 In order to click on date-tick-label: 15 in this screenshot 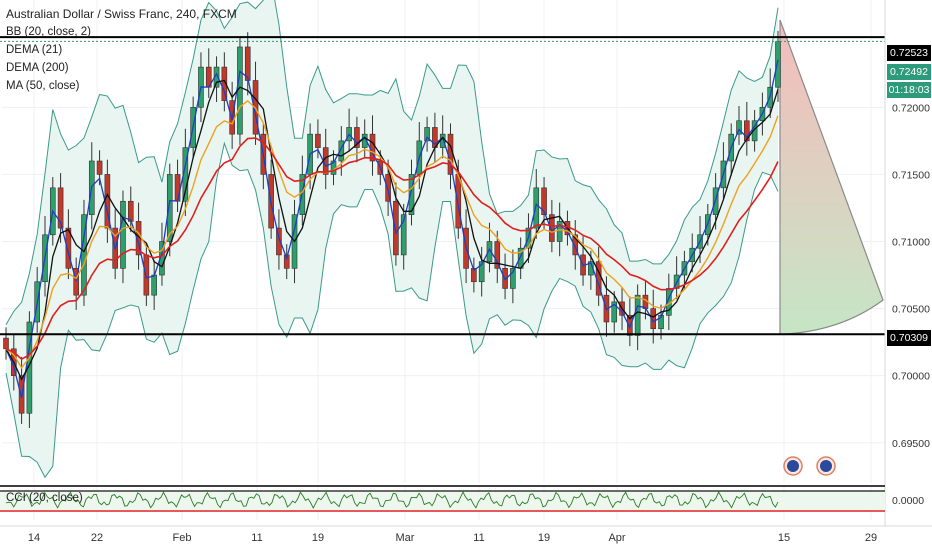, I will do `click(784, 538)`.